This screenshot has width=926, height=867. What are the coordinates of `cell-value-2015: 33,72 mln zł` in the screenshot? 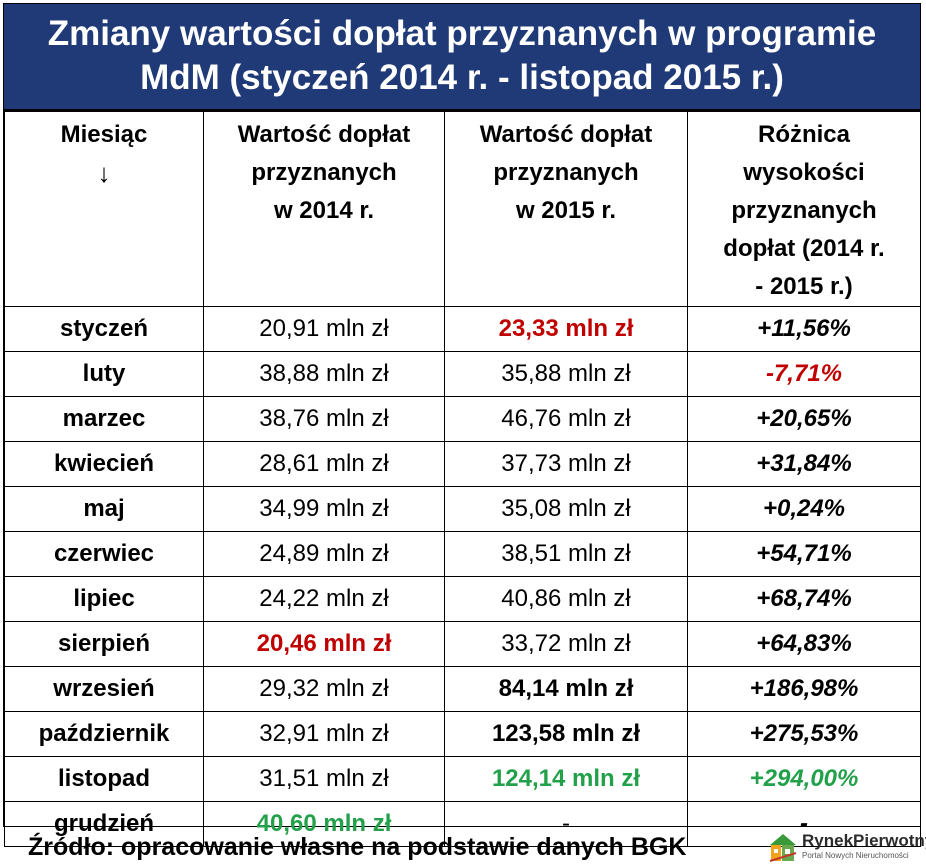 It's located at (566, 644).